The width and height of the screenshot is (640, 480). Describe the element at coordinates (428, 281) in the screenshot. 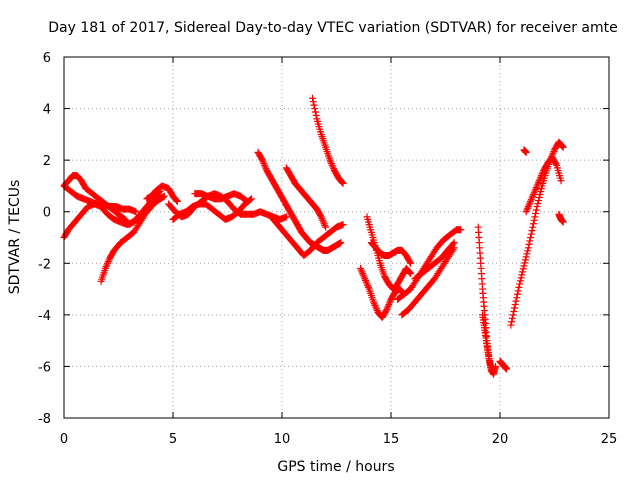

I see `series-arc16` at that location.